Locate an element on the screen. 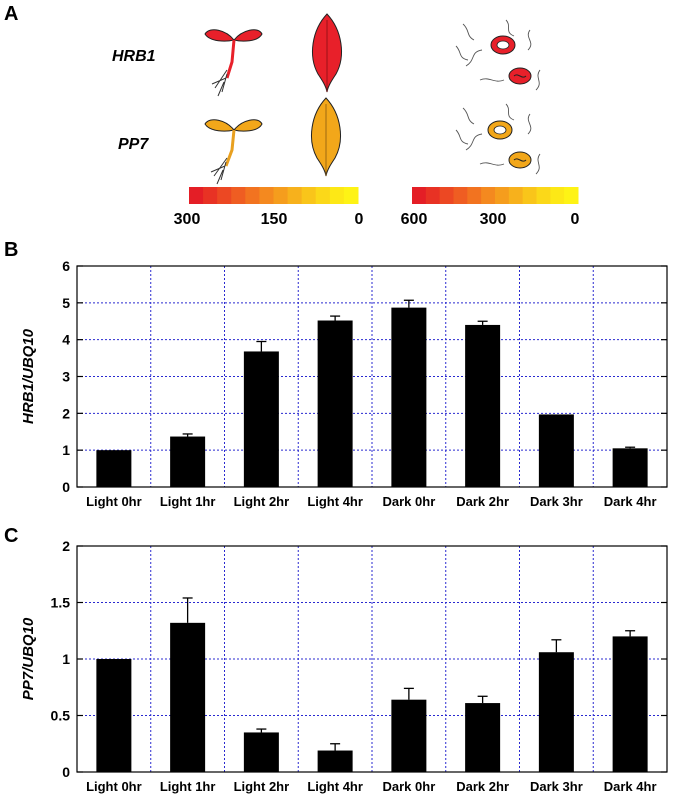 The width and height of the screenshot is (676, 800). chart-b-category-label: Dark 4hr is located at coordinates (630, 501).